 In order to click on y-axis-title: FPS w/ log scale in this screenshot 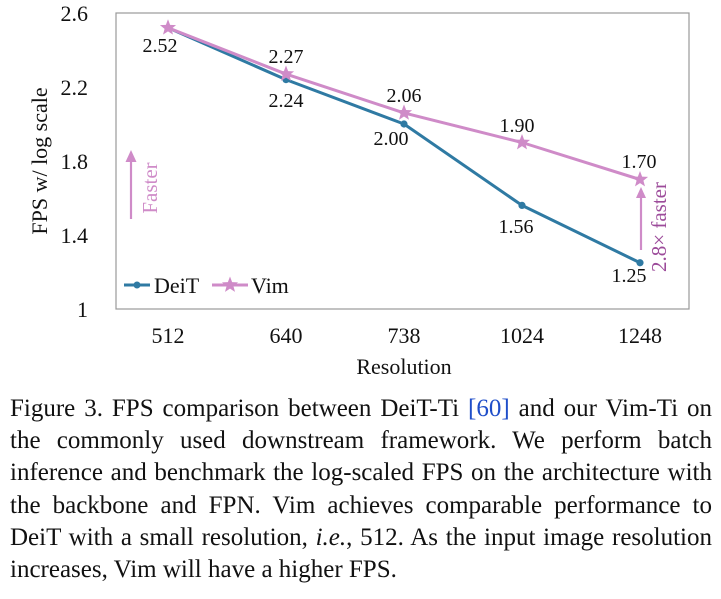, I will do `click(39, 160)`.